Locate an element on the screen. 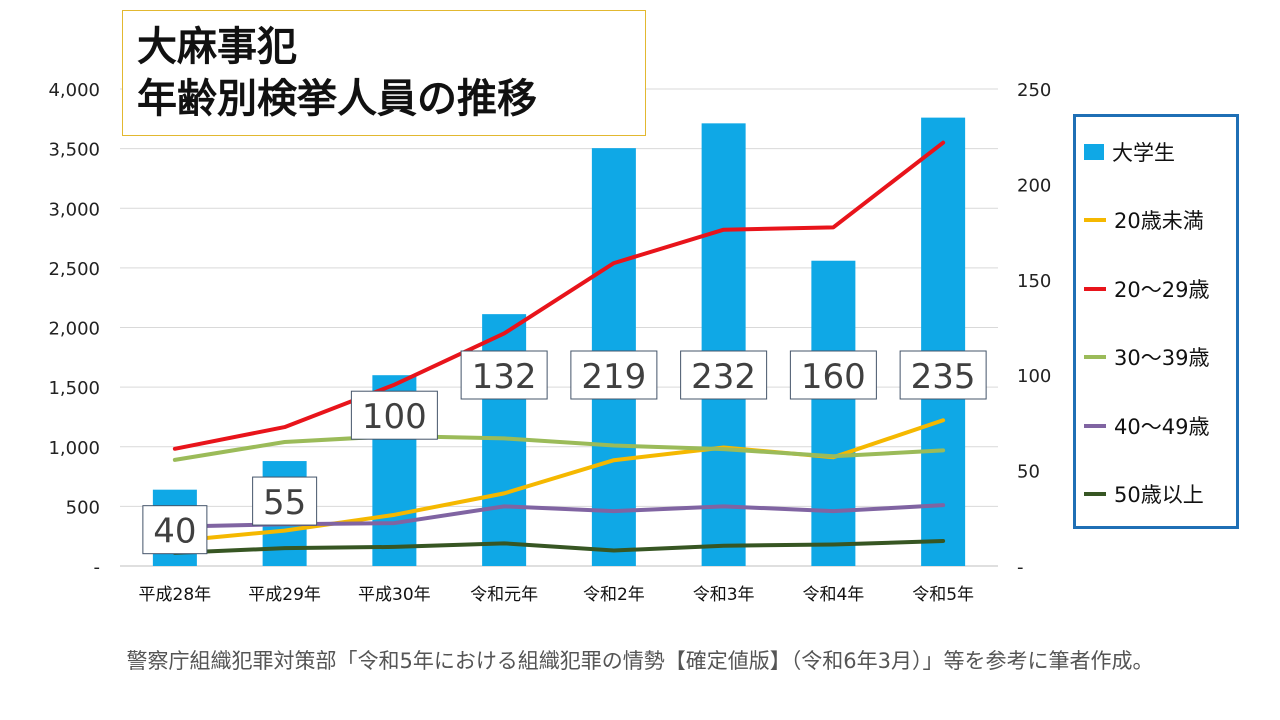 The height and width of the screenshot is (720, 1280). legend-label: 40～49歳 is located at coordinates (1162, 427).